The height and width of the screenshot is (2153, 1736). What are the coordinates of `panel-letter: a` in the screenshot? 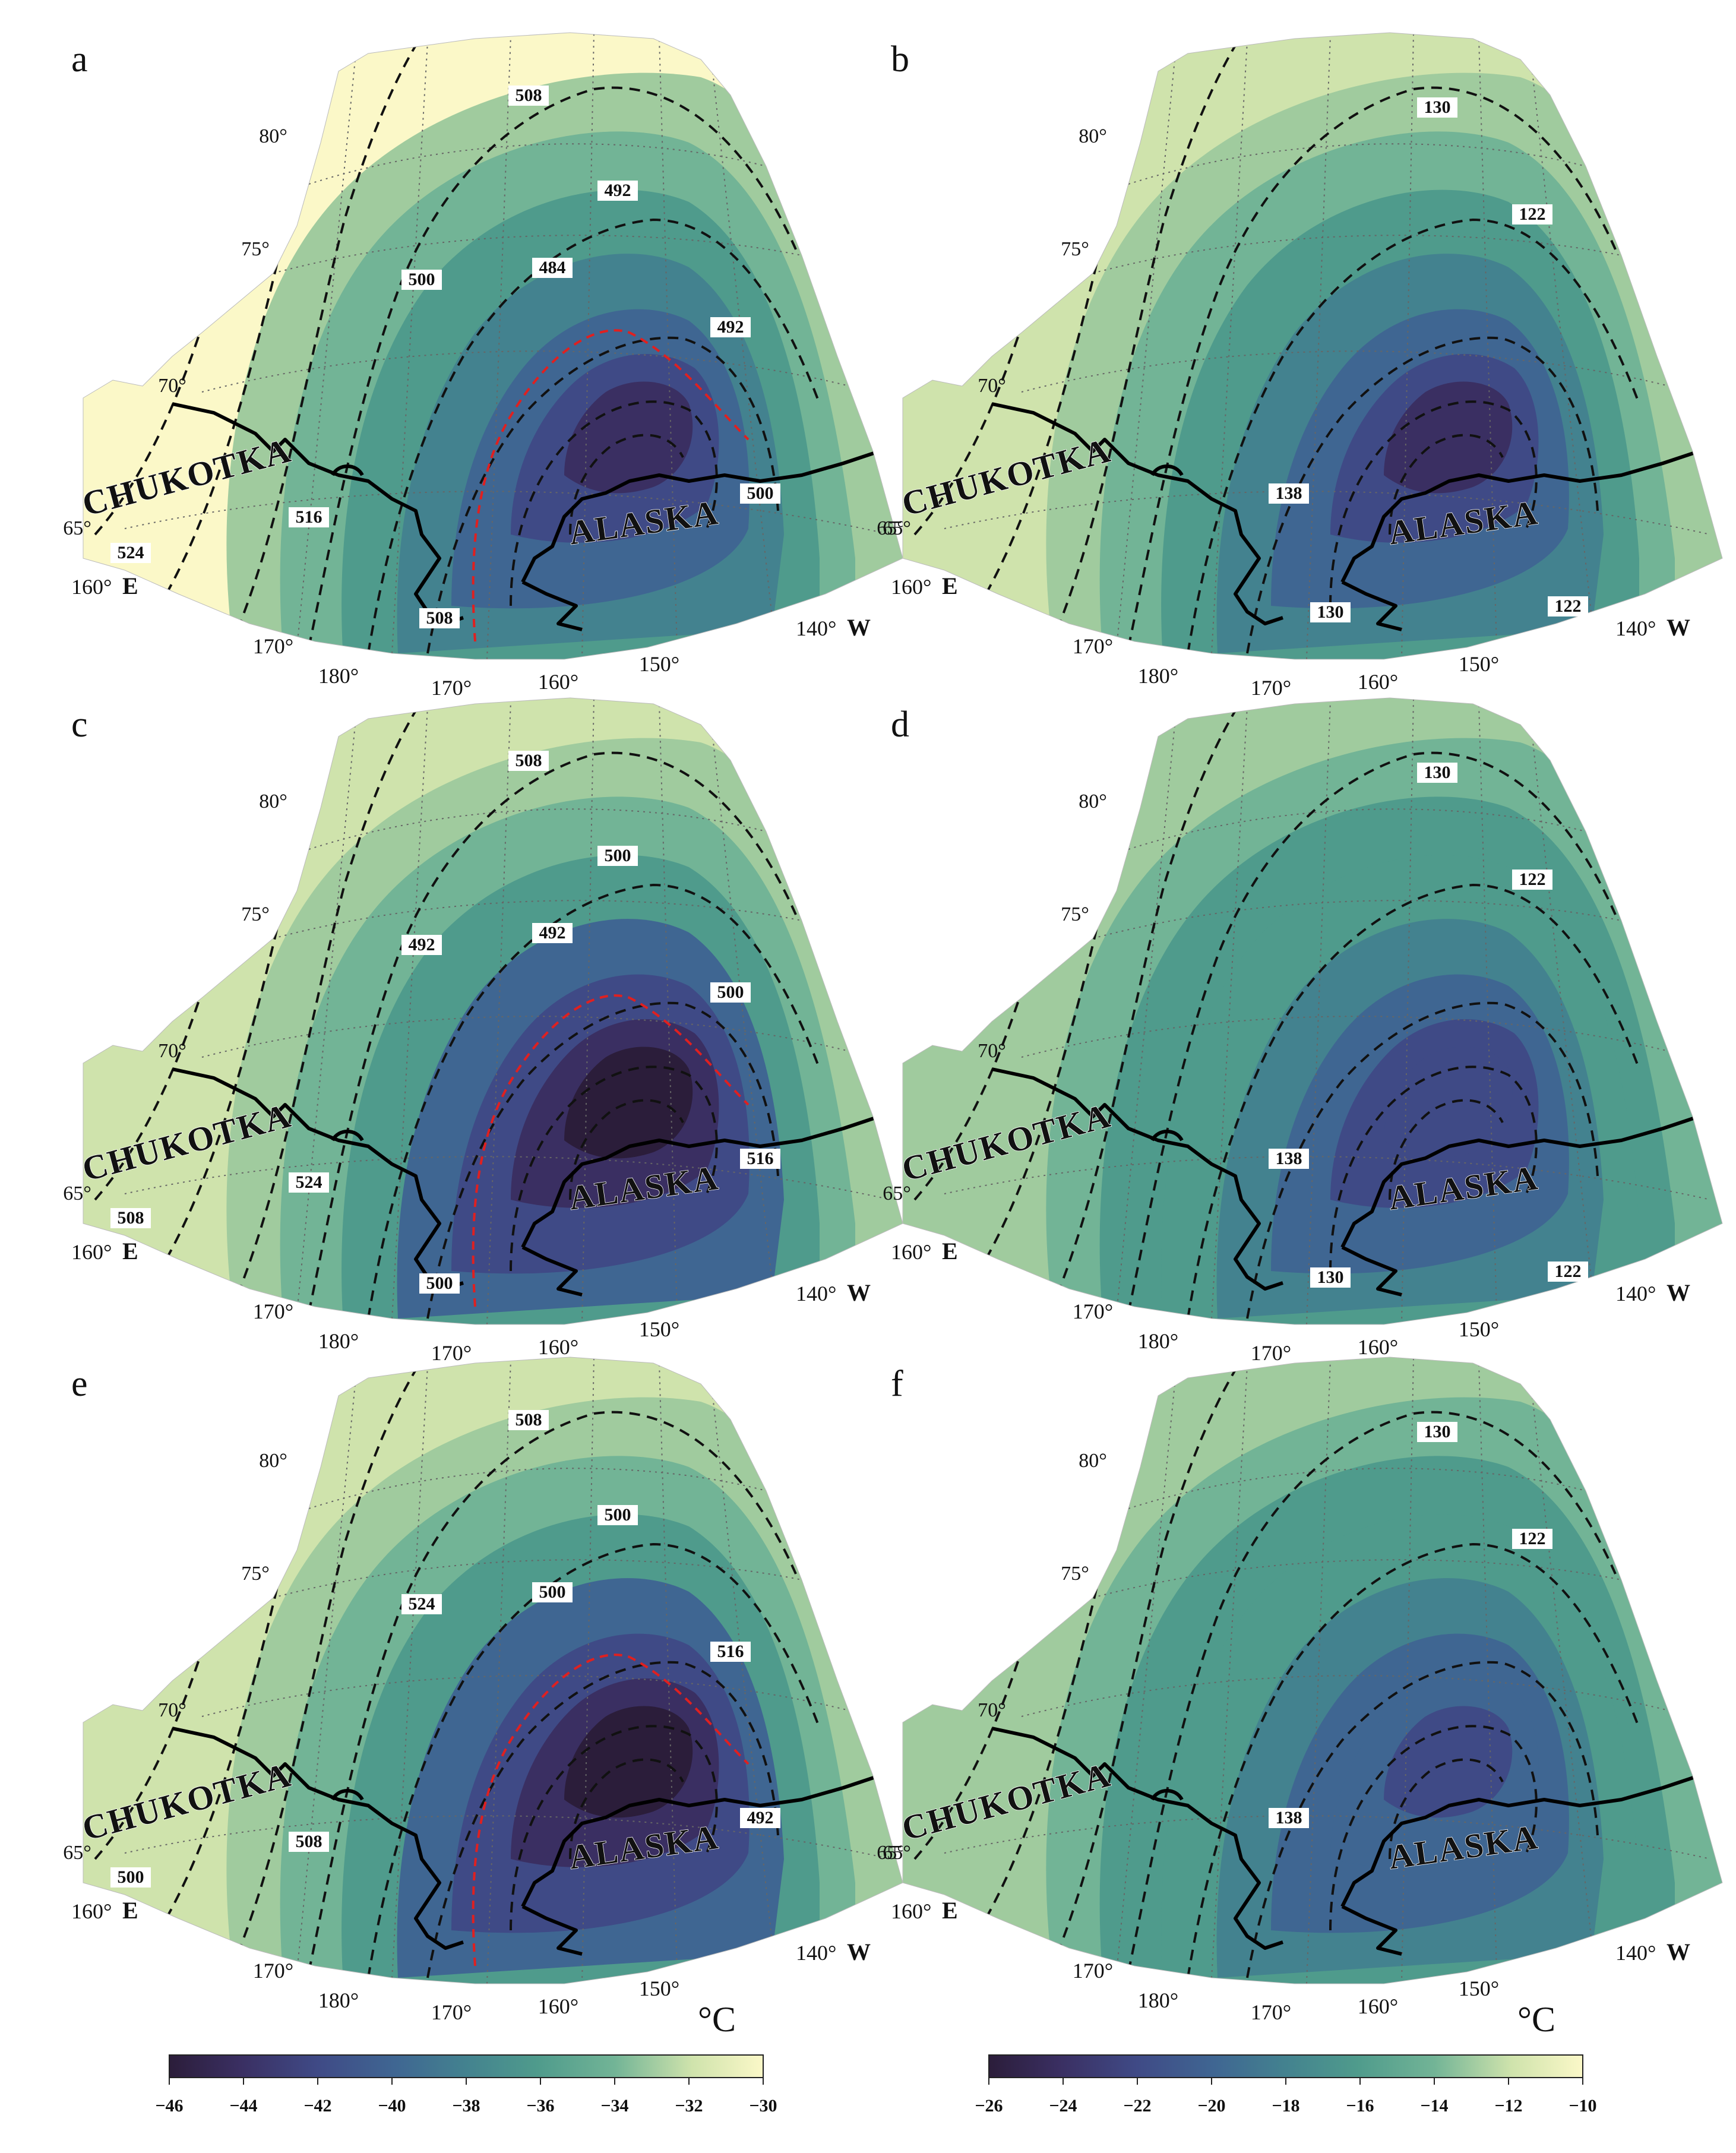 It's located at (79, 59).